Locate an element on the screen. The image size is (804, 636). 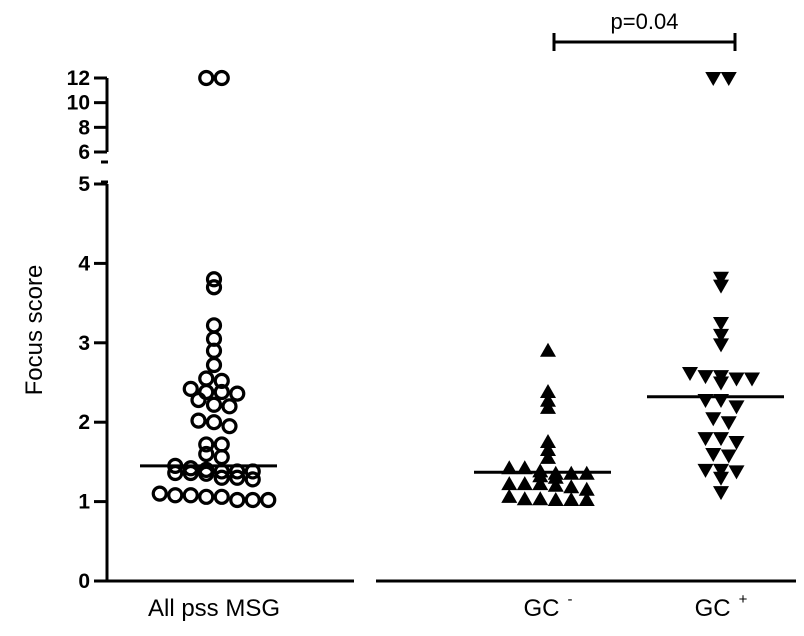
x-category-label: GC + is located at coordinates (721, 606).